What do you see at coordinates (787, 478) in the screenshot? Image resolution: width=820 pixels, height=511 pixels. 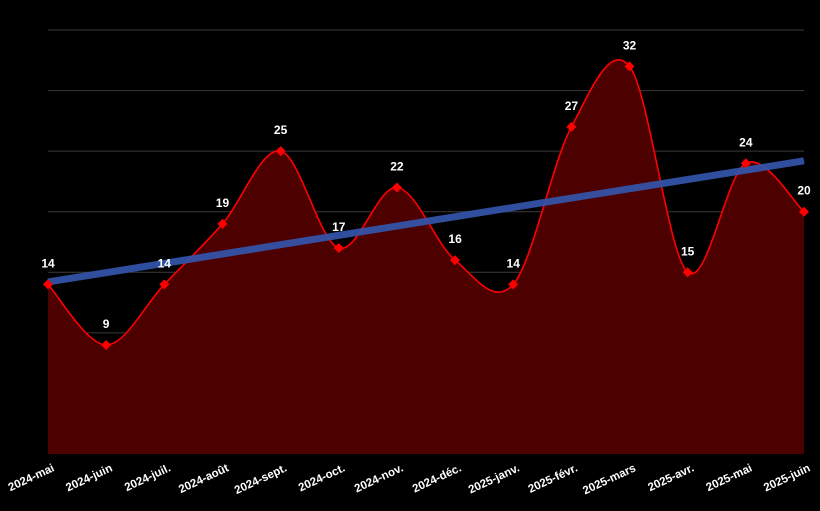 I see `x-tick-label: 2025-juin` at bounding box center [787, 478].